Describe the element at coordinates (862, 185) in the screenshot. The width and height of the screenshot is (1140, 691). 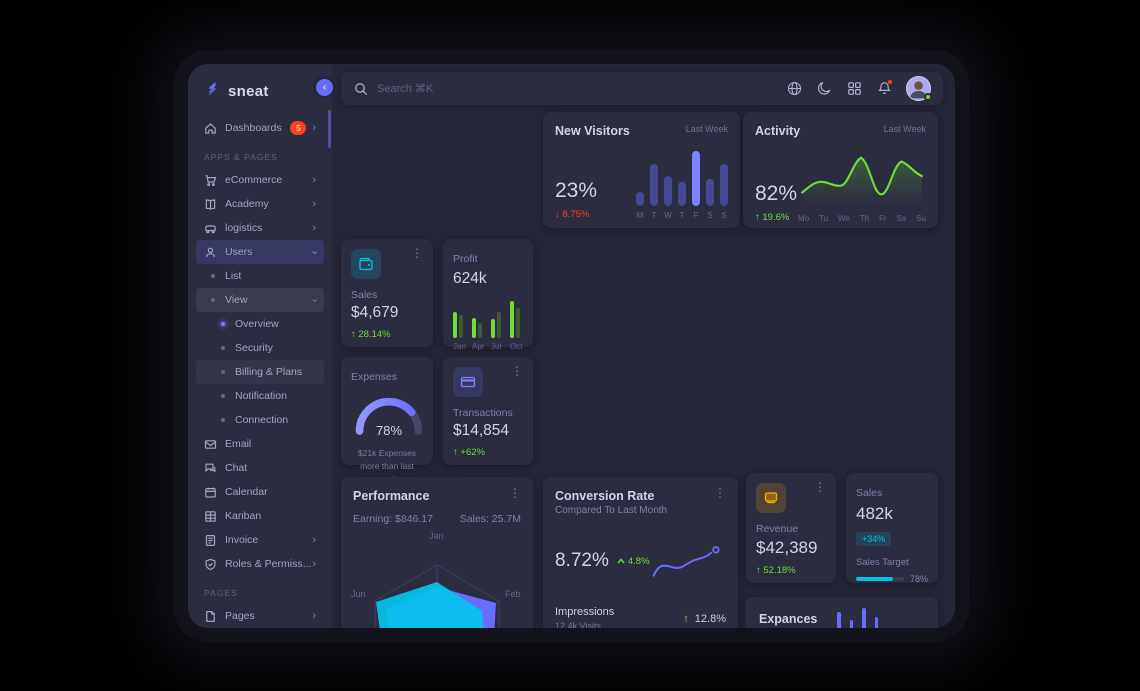
I see `activity-chart: Mo Tu We Th Fr Sa Su` at that location.